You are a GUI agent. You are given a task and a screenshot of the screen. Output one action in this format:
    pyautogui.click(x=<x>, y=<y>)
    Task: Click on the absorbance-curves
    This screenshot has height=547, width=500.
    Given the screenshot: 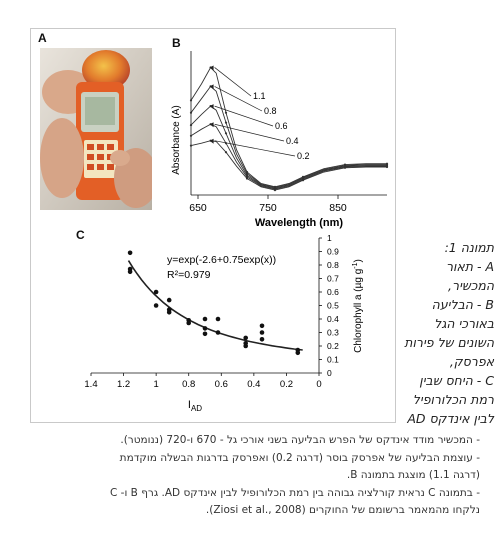 What is the action you would take?
    pyautogui.click(x=289, y=129)
    